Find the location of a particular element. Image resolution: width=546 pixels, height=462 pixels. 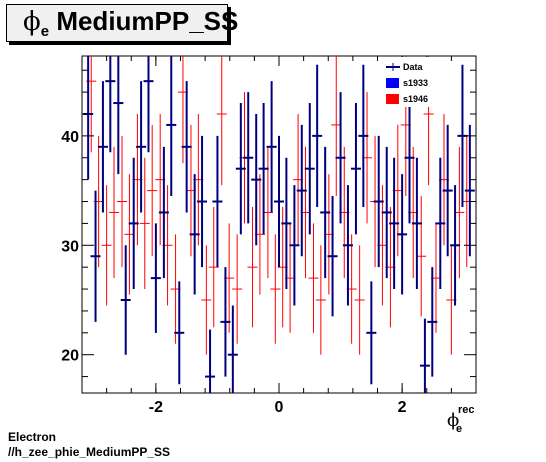

legend-label-2: s1946 is located at coordinates (415, 99).